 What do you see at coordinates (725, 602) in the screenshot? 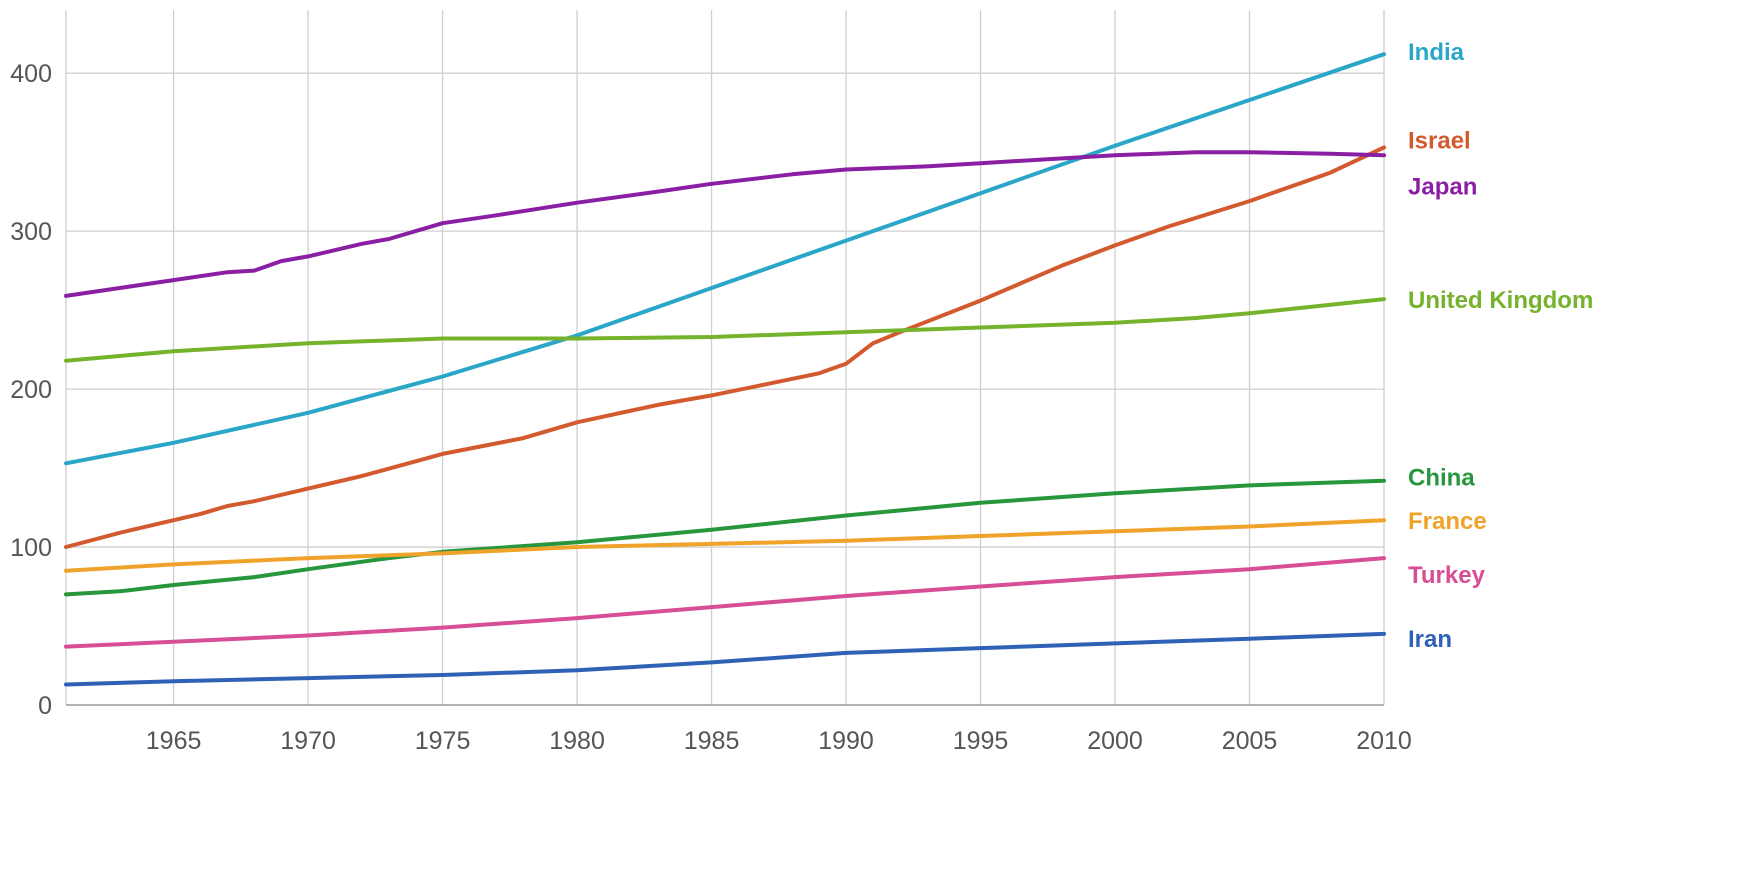
I see `series-line-turkey` at bounding box center [725, 602].